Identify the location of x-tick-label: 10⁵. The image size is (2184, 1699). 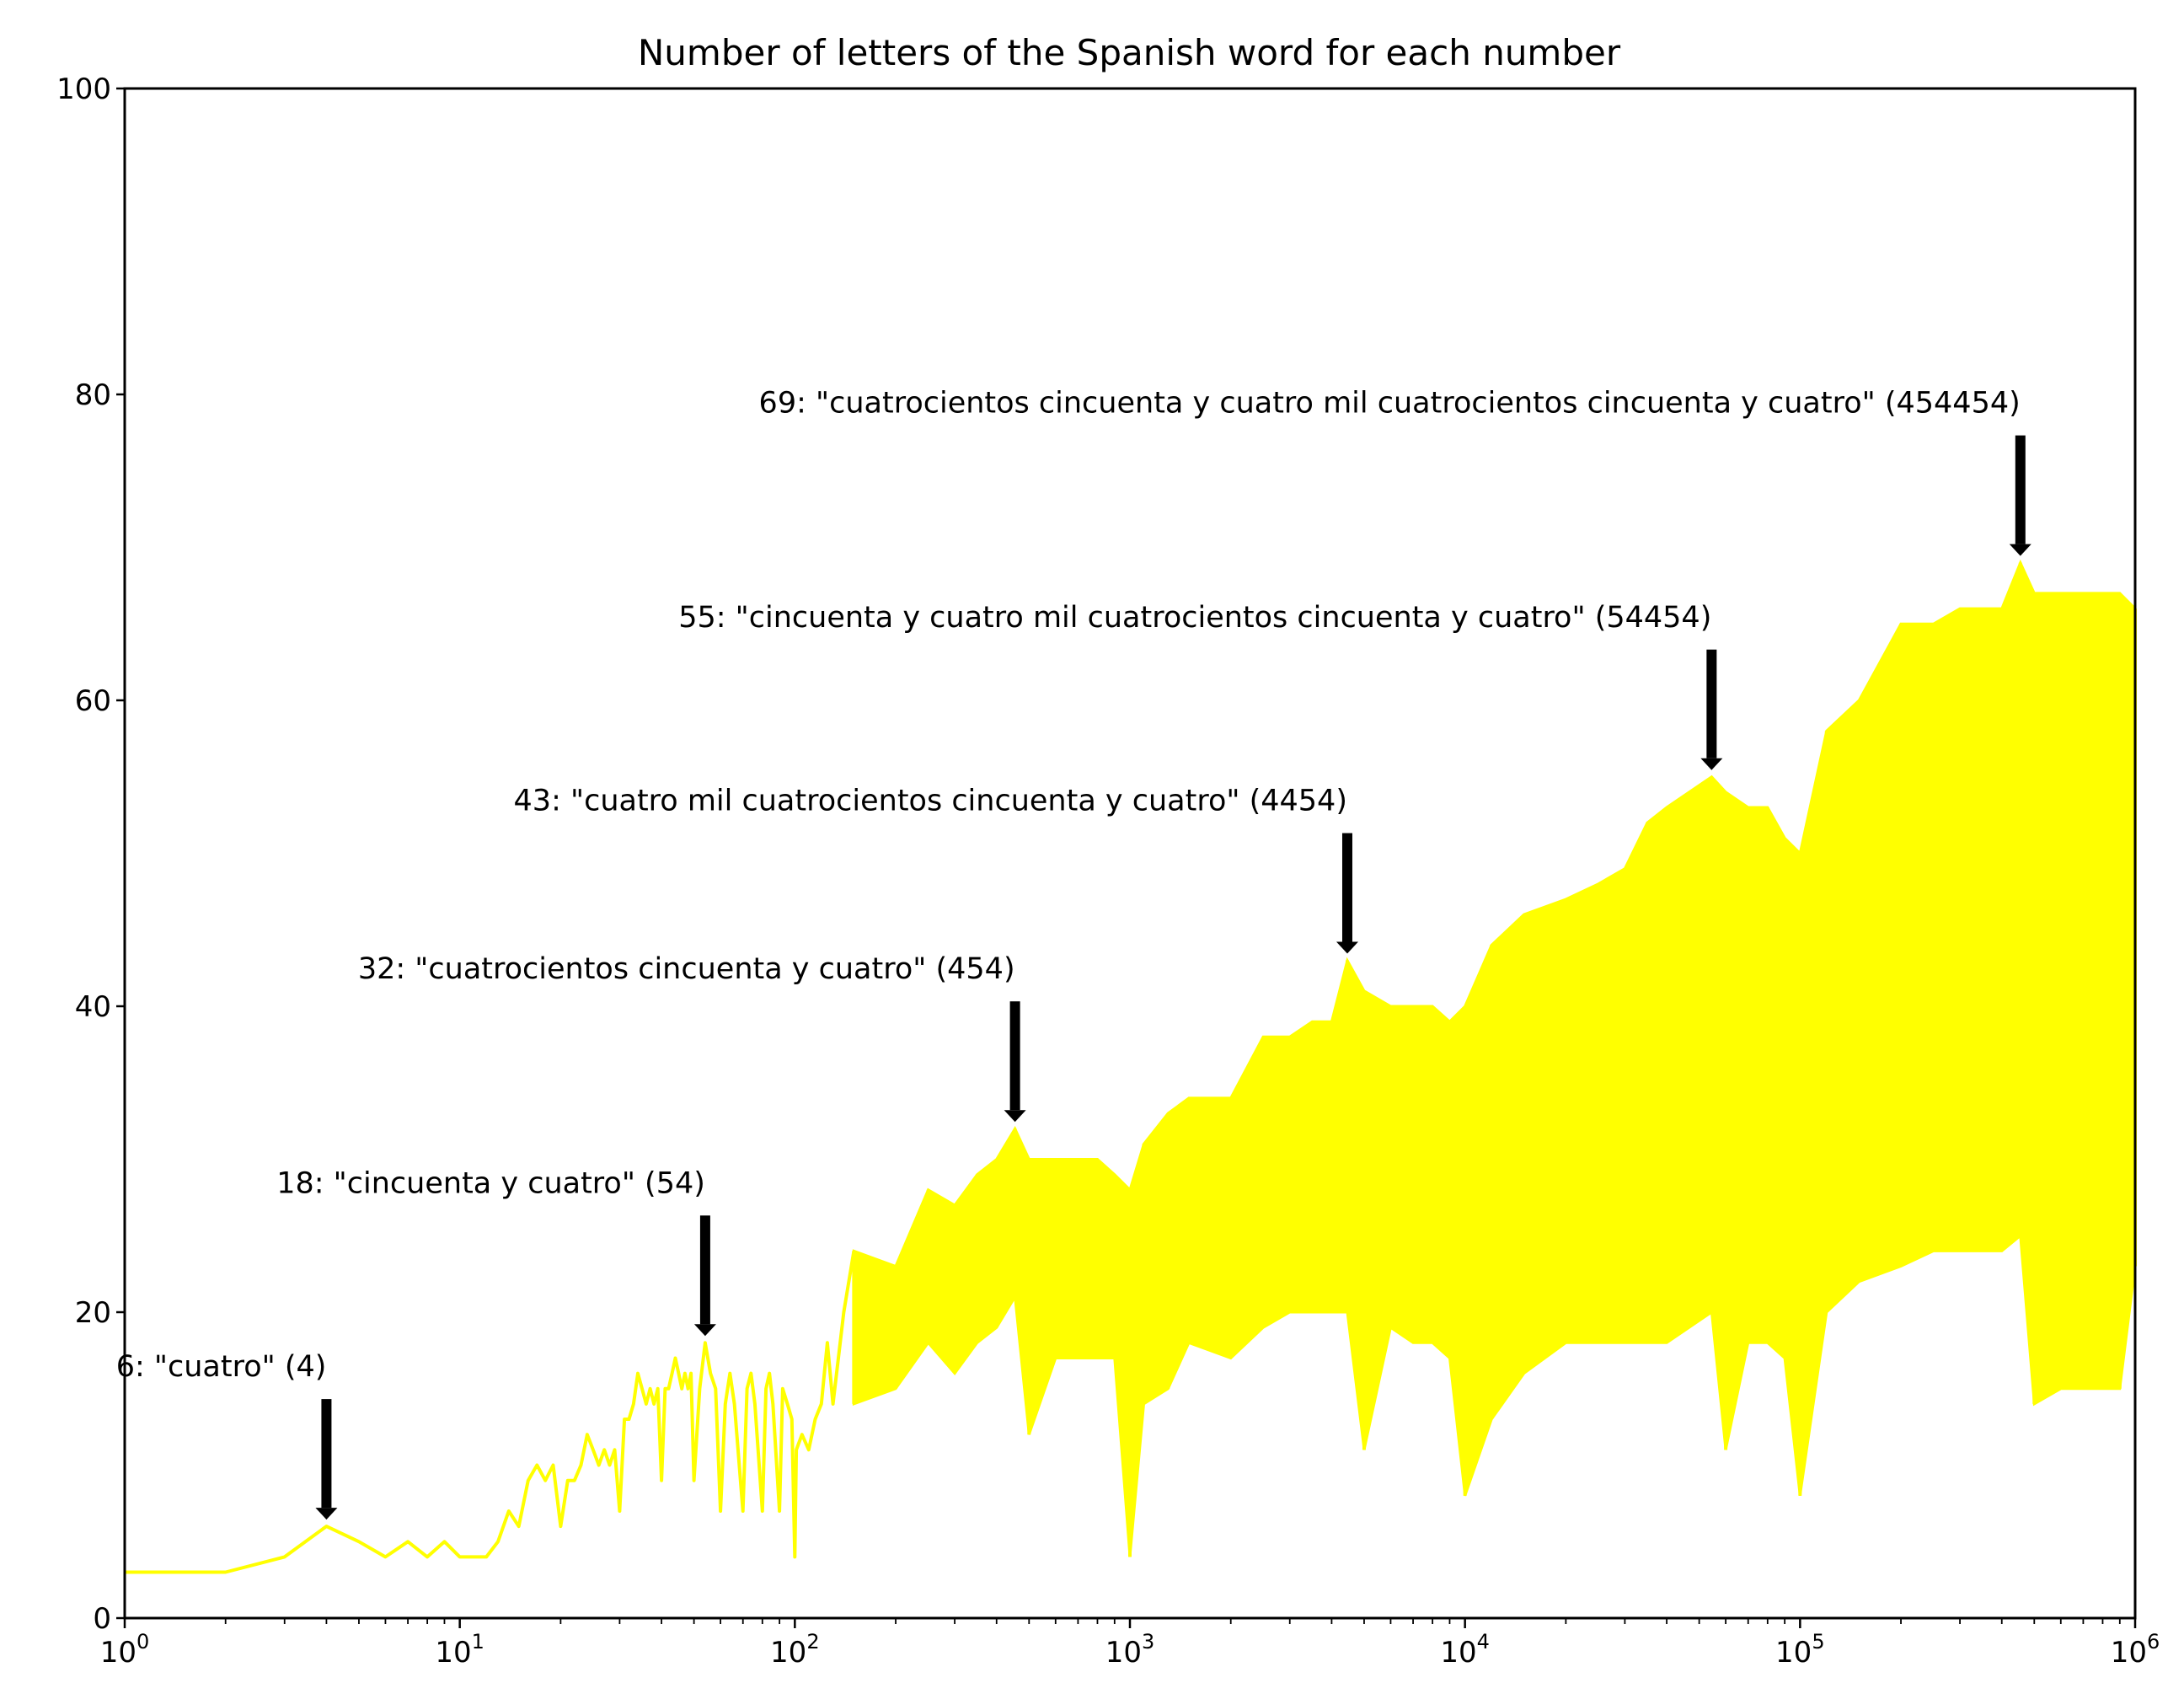
(1800, 1650).